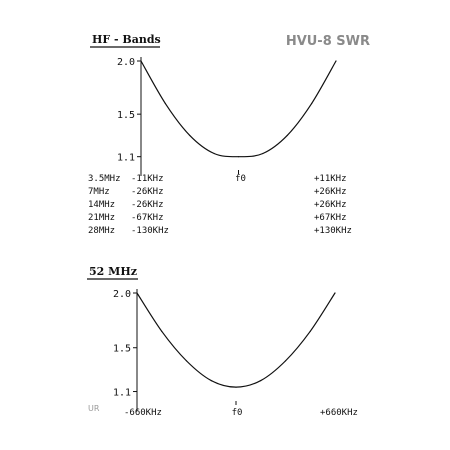 This screenshot has width=450, height=450. I want to click on x-tick-label-left: -660KHz, so click(143, 413).